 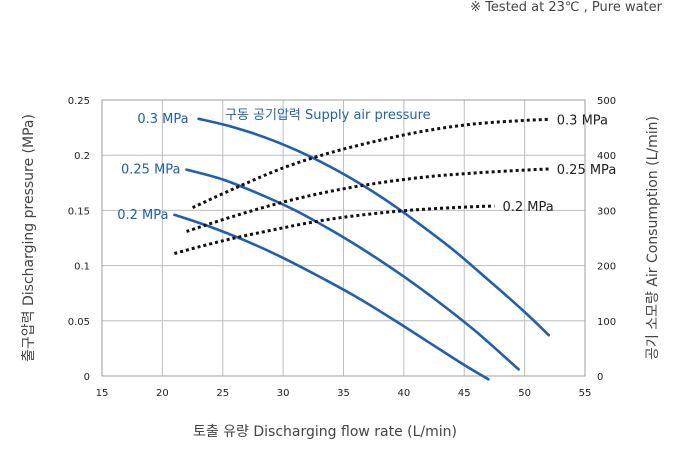 What do you see at coordinates (162, 119) in the screenshot?
I see `pressure-series-label: 0.3 MPa` at bounding box center [162, 119].